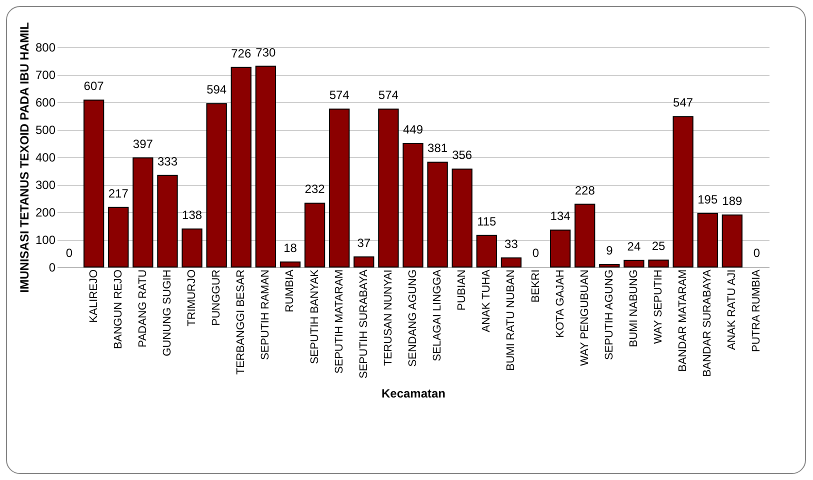  What do you see at coordinates (560, 303) in the screenshot?
I see `x-tick-label: KOTA GAJAH` at bounding box center [560, 303].